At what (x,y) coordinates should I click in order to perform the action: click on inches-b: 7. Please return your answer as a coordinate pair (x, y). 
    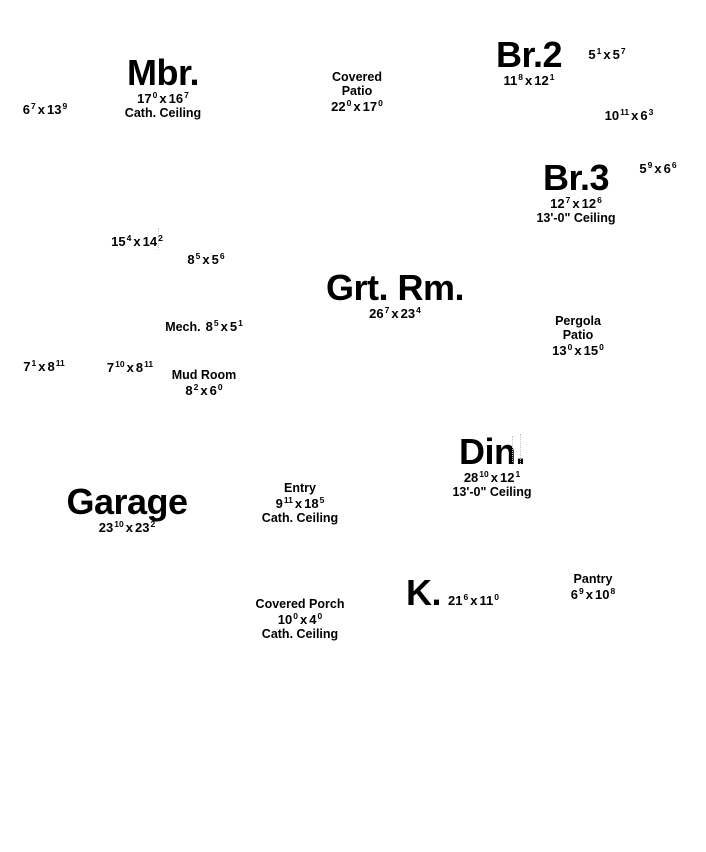
    Looking at the image, I should click on (623, 50).